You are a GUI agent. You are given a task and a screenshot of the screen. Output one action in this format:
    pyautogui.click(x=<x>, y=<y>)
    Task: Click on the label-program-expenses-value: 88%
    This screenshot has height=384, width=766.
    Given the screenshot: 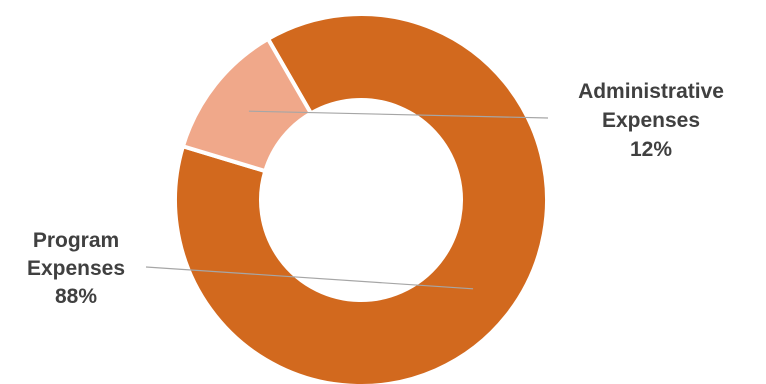 What is the action you would take?
    pyautogui.click(x=76, y=296)
    